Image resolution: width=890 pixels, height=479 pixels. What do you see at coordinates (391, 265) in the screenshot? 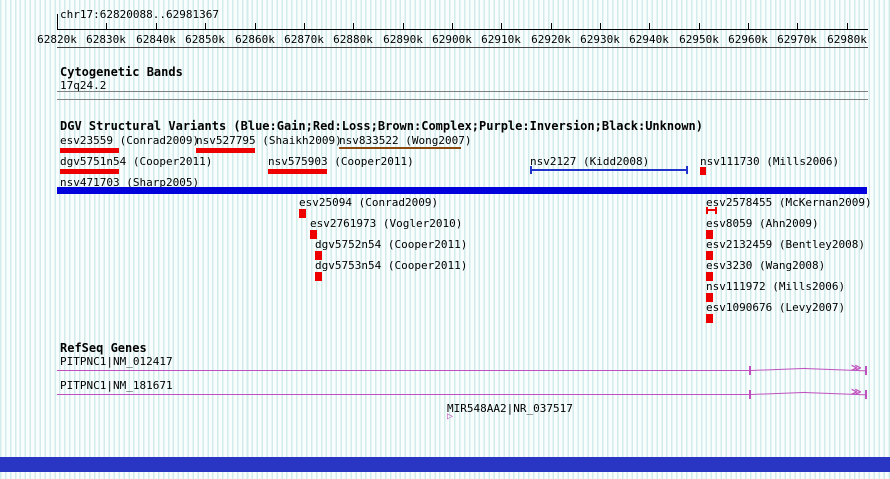
I see `variant-label: dgv5753n54 (Cooper2011)` at bounding box center [391, 265].